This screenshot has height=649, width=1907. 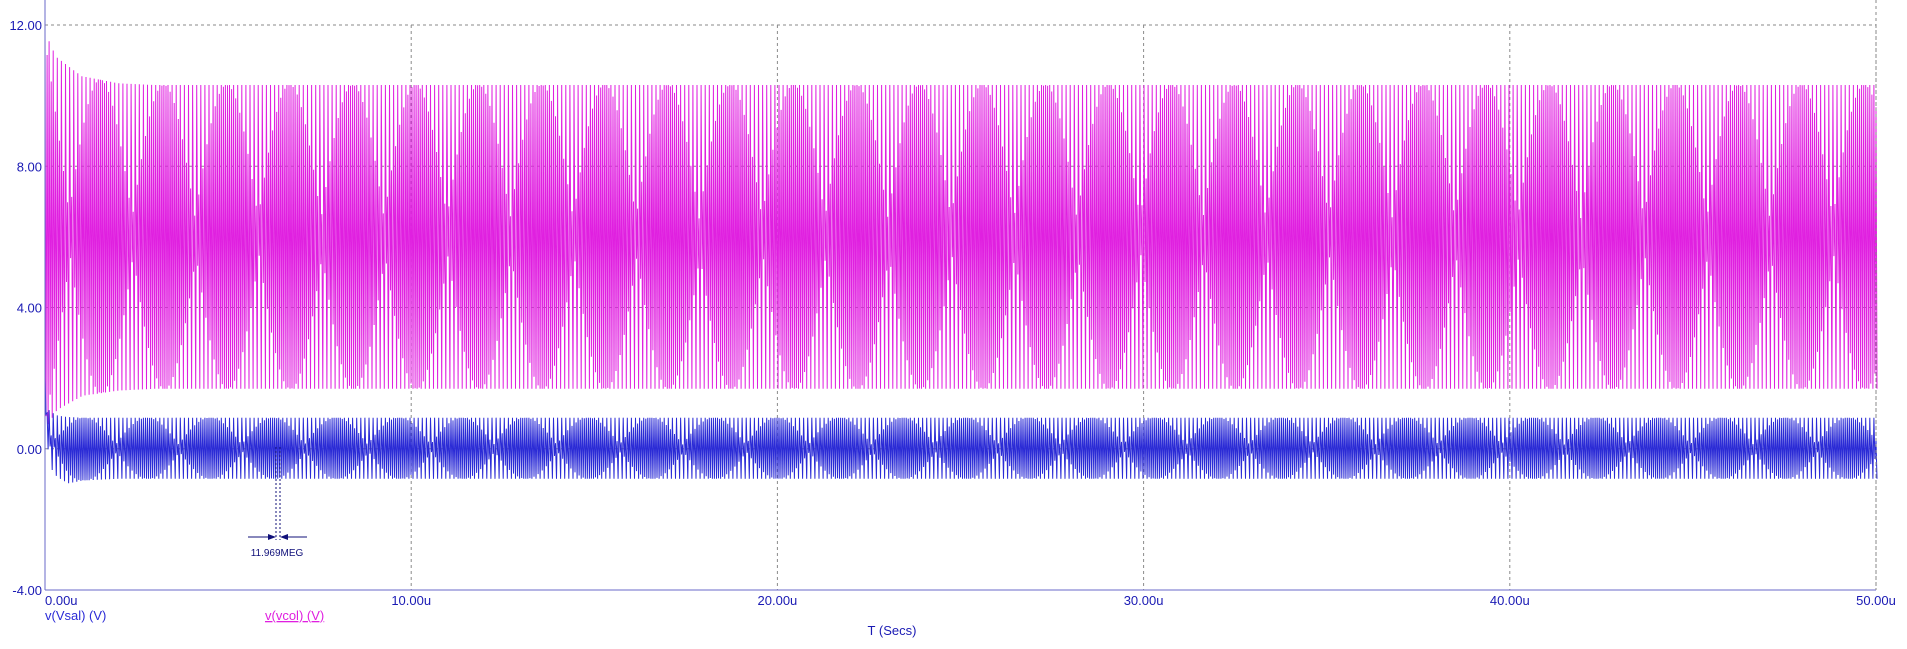 What do you see at coordinates (277, 503) in the screenshot?
I see `measurement-marker: 11.969MEG` at bounding box center [277, 503].